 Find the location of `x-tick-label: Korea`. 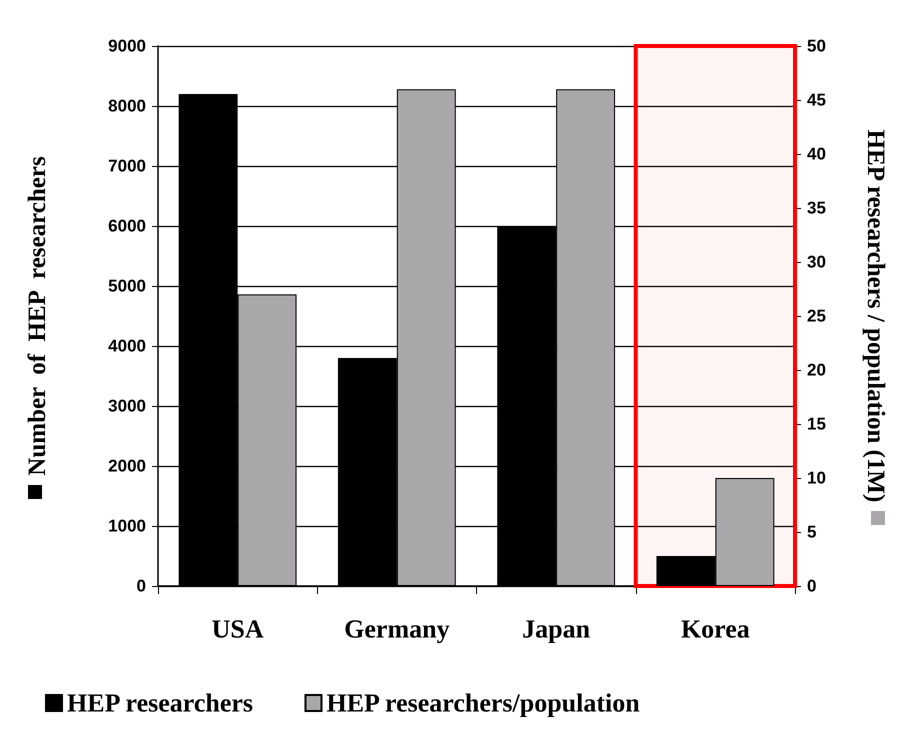

x-tick-label: Korea is located at coordinates (715, 629).